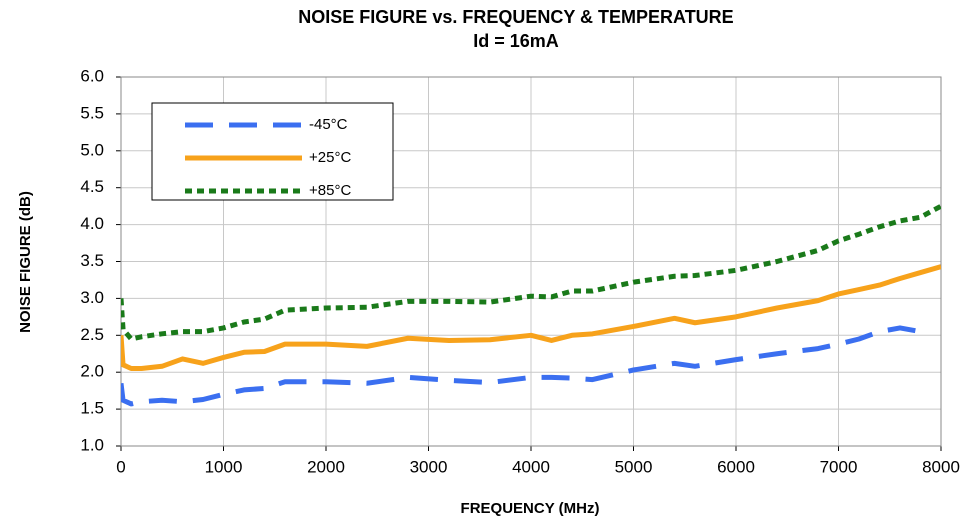  Describe the element at coordinates (92, 112) in the screenshot. I see `y-tick-label: 5.5` at that location.